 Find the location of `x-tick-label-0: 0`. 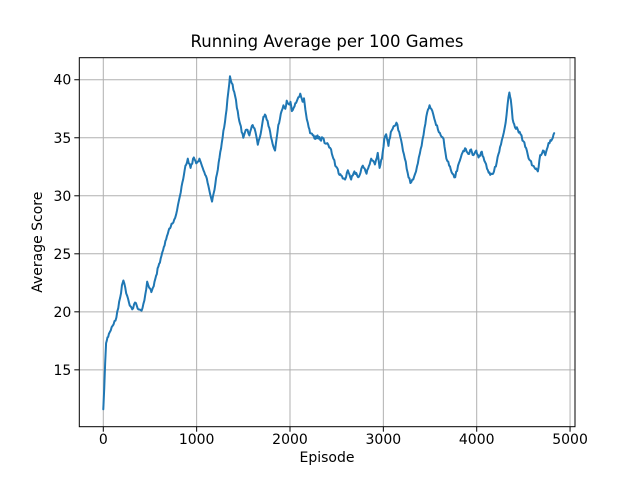

x-tick-label-0: 0 is located at coordinates (103, 440).